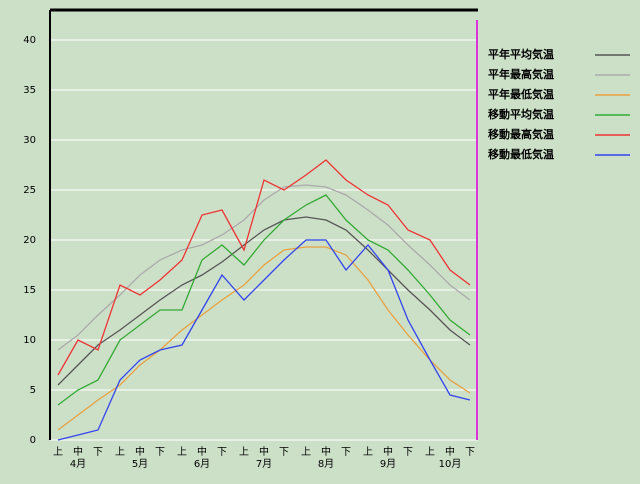  Describe the element at coordinates (78, 464) in the screenshot. I see `month-label: 4月` at that location.